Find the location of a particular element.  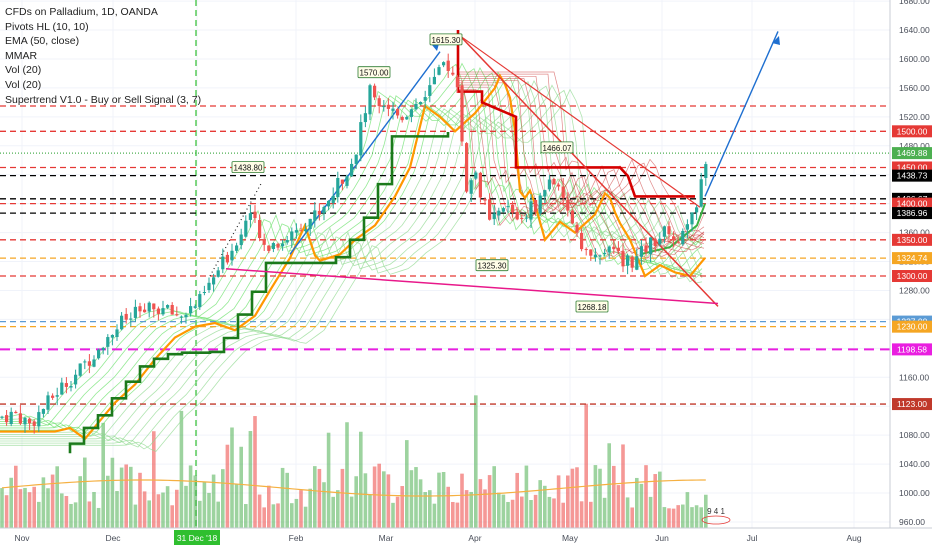

projection-arrow is located at coordinates (741, 114).